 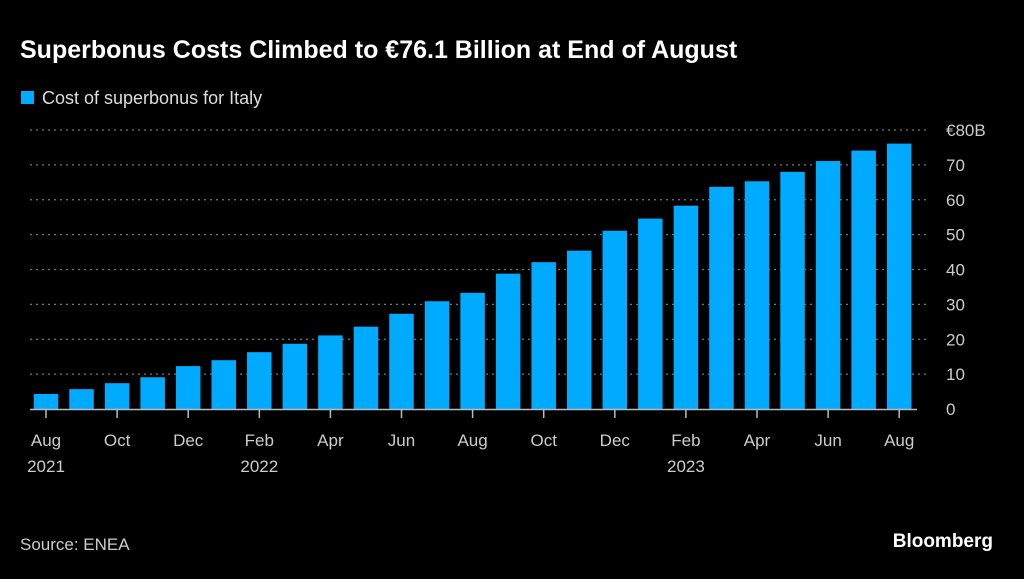 I want to click on bloomberg-logo: Bloomberg, so click(x=943, y=541).